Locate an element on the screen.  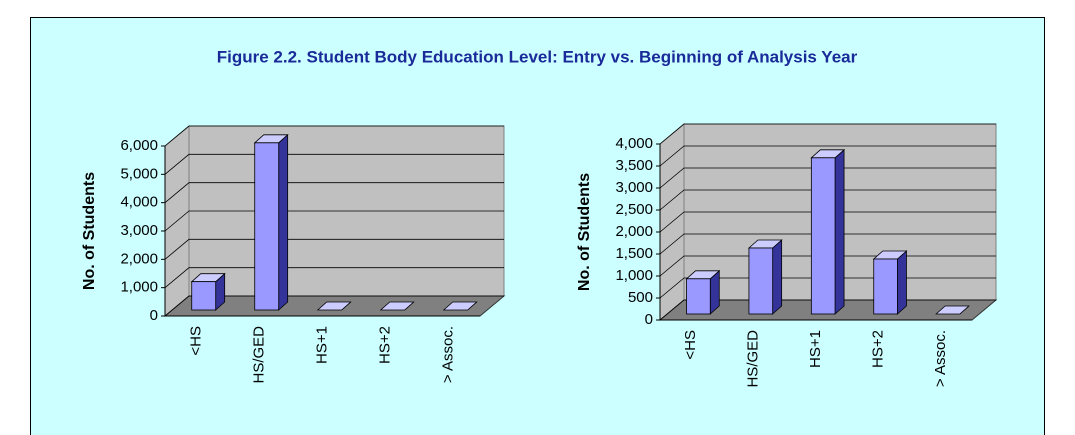
y-tick-label: 500 is located at coordinates (640, 297).